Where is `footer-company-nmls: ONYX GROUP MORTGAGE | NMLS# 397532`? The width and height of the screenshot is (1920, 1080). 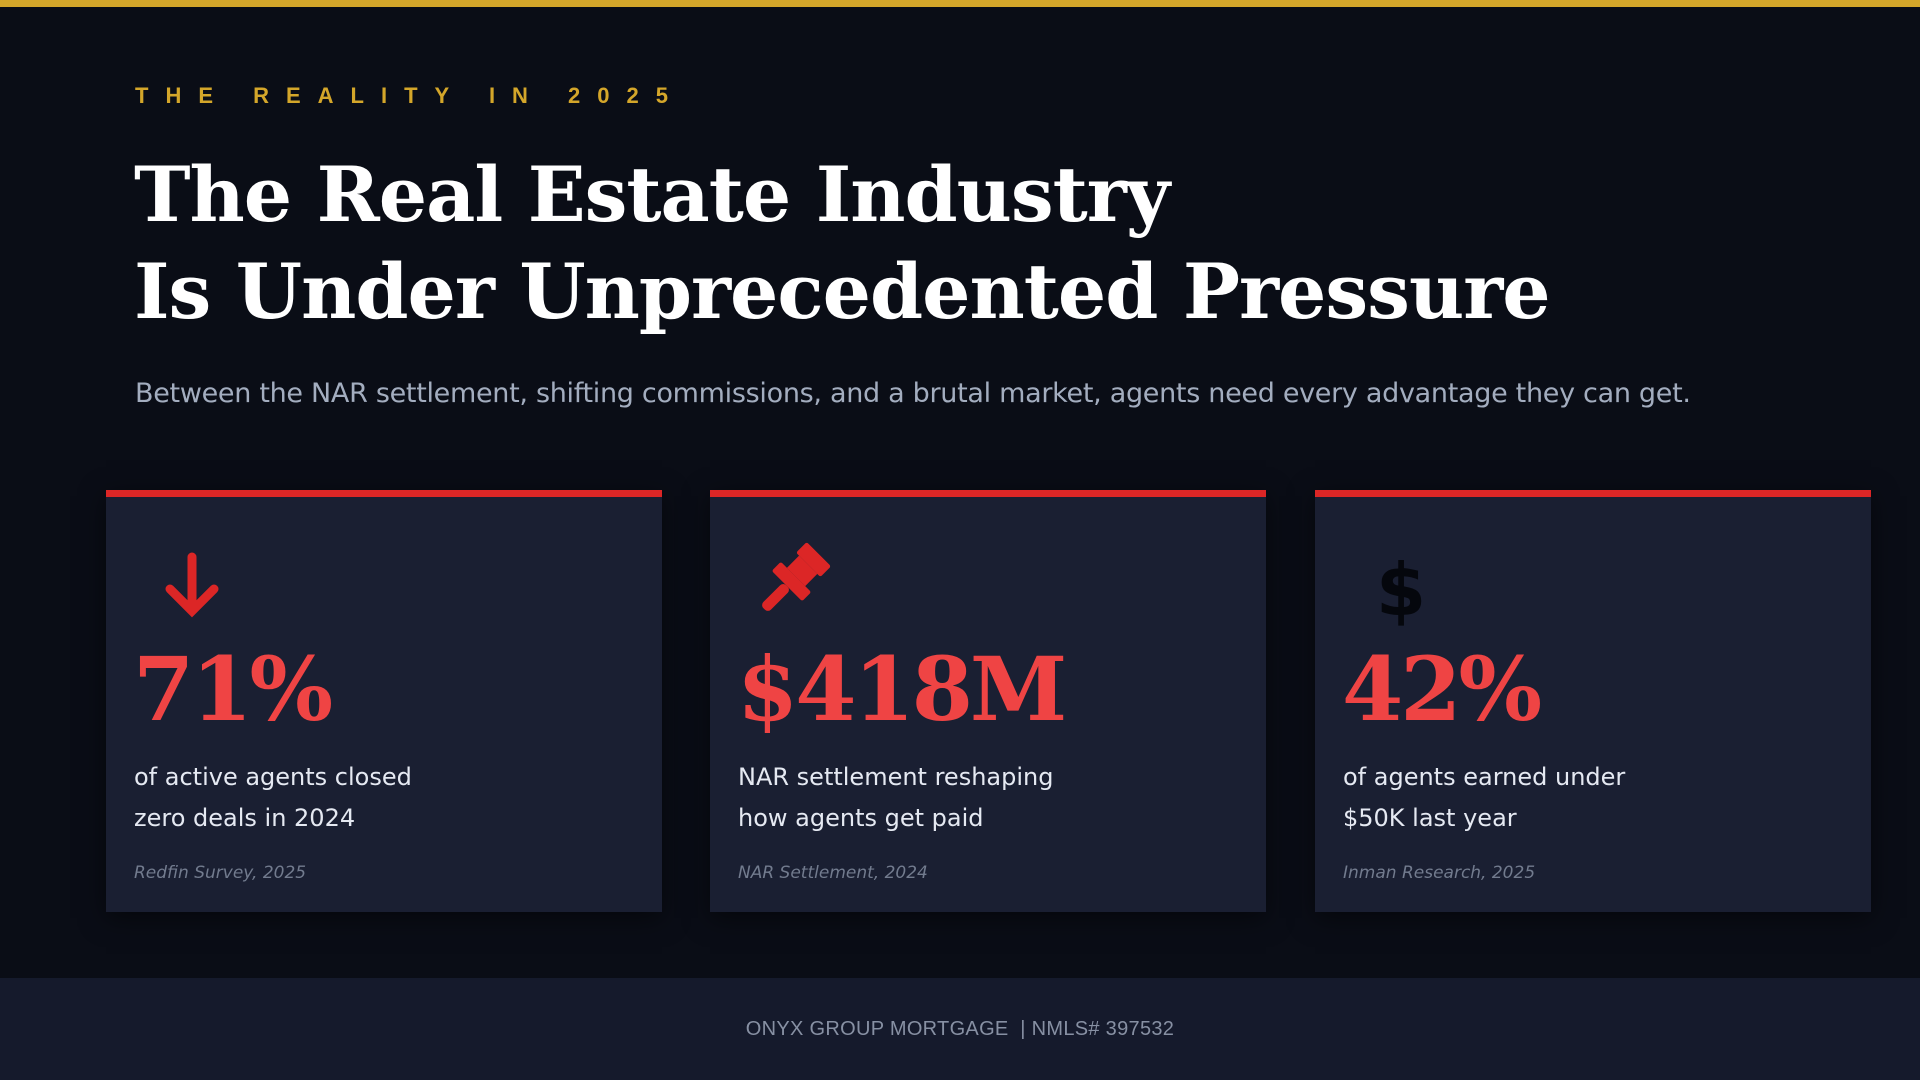
footer-company-nmls: ONYX GROUP MORTGAGE | NMLS# 397532 is located at coordinates (960, 1028).